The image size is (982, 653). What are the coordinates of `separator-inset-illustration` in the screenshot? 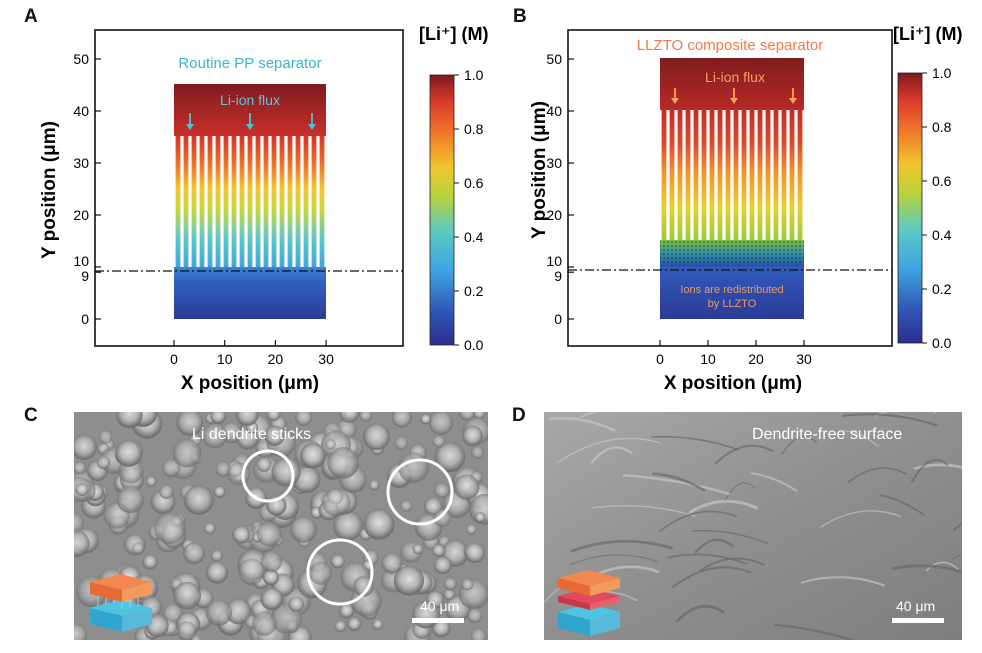 It's located at (121, 603).